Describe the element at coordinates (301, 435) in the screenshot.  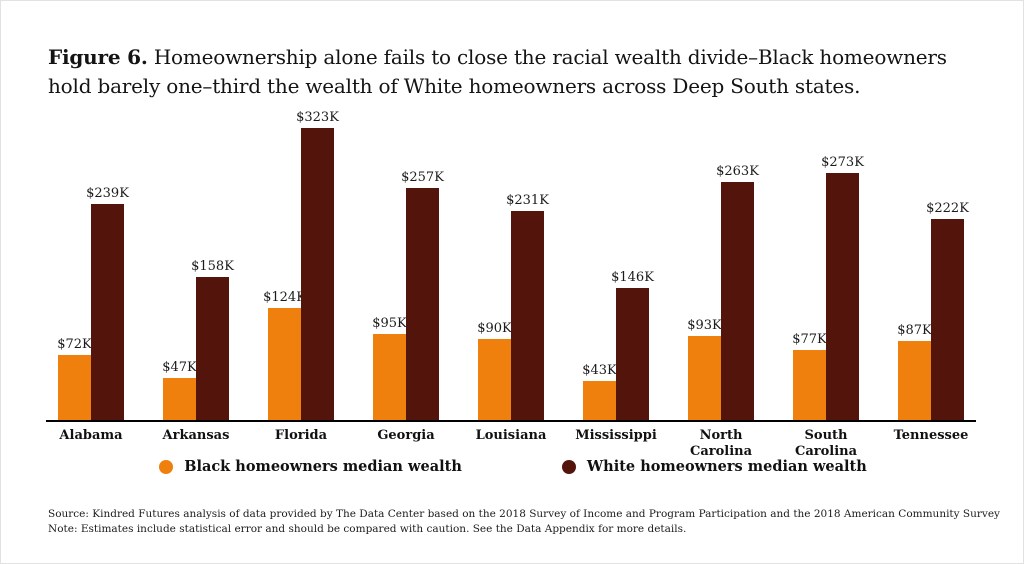
I see `x-axis-label: Florida` at that location.